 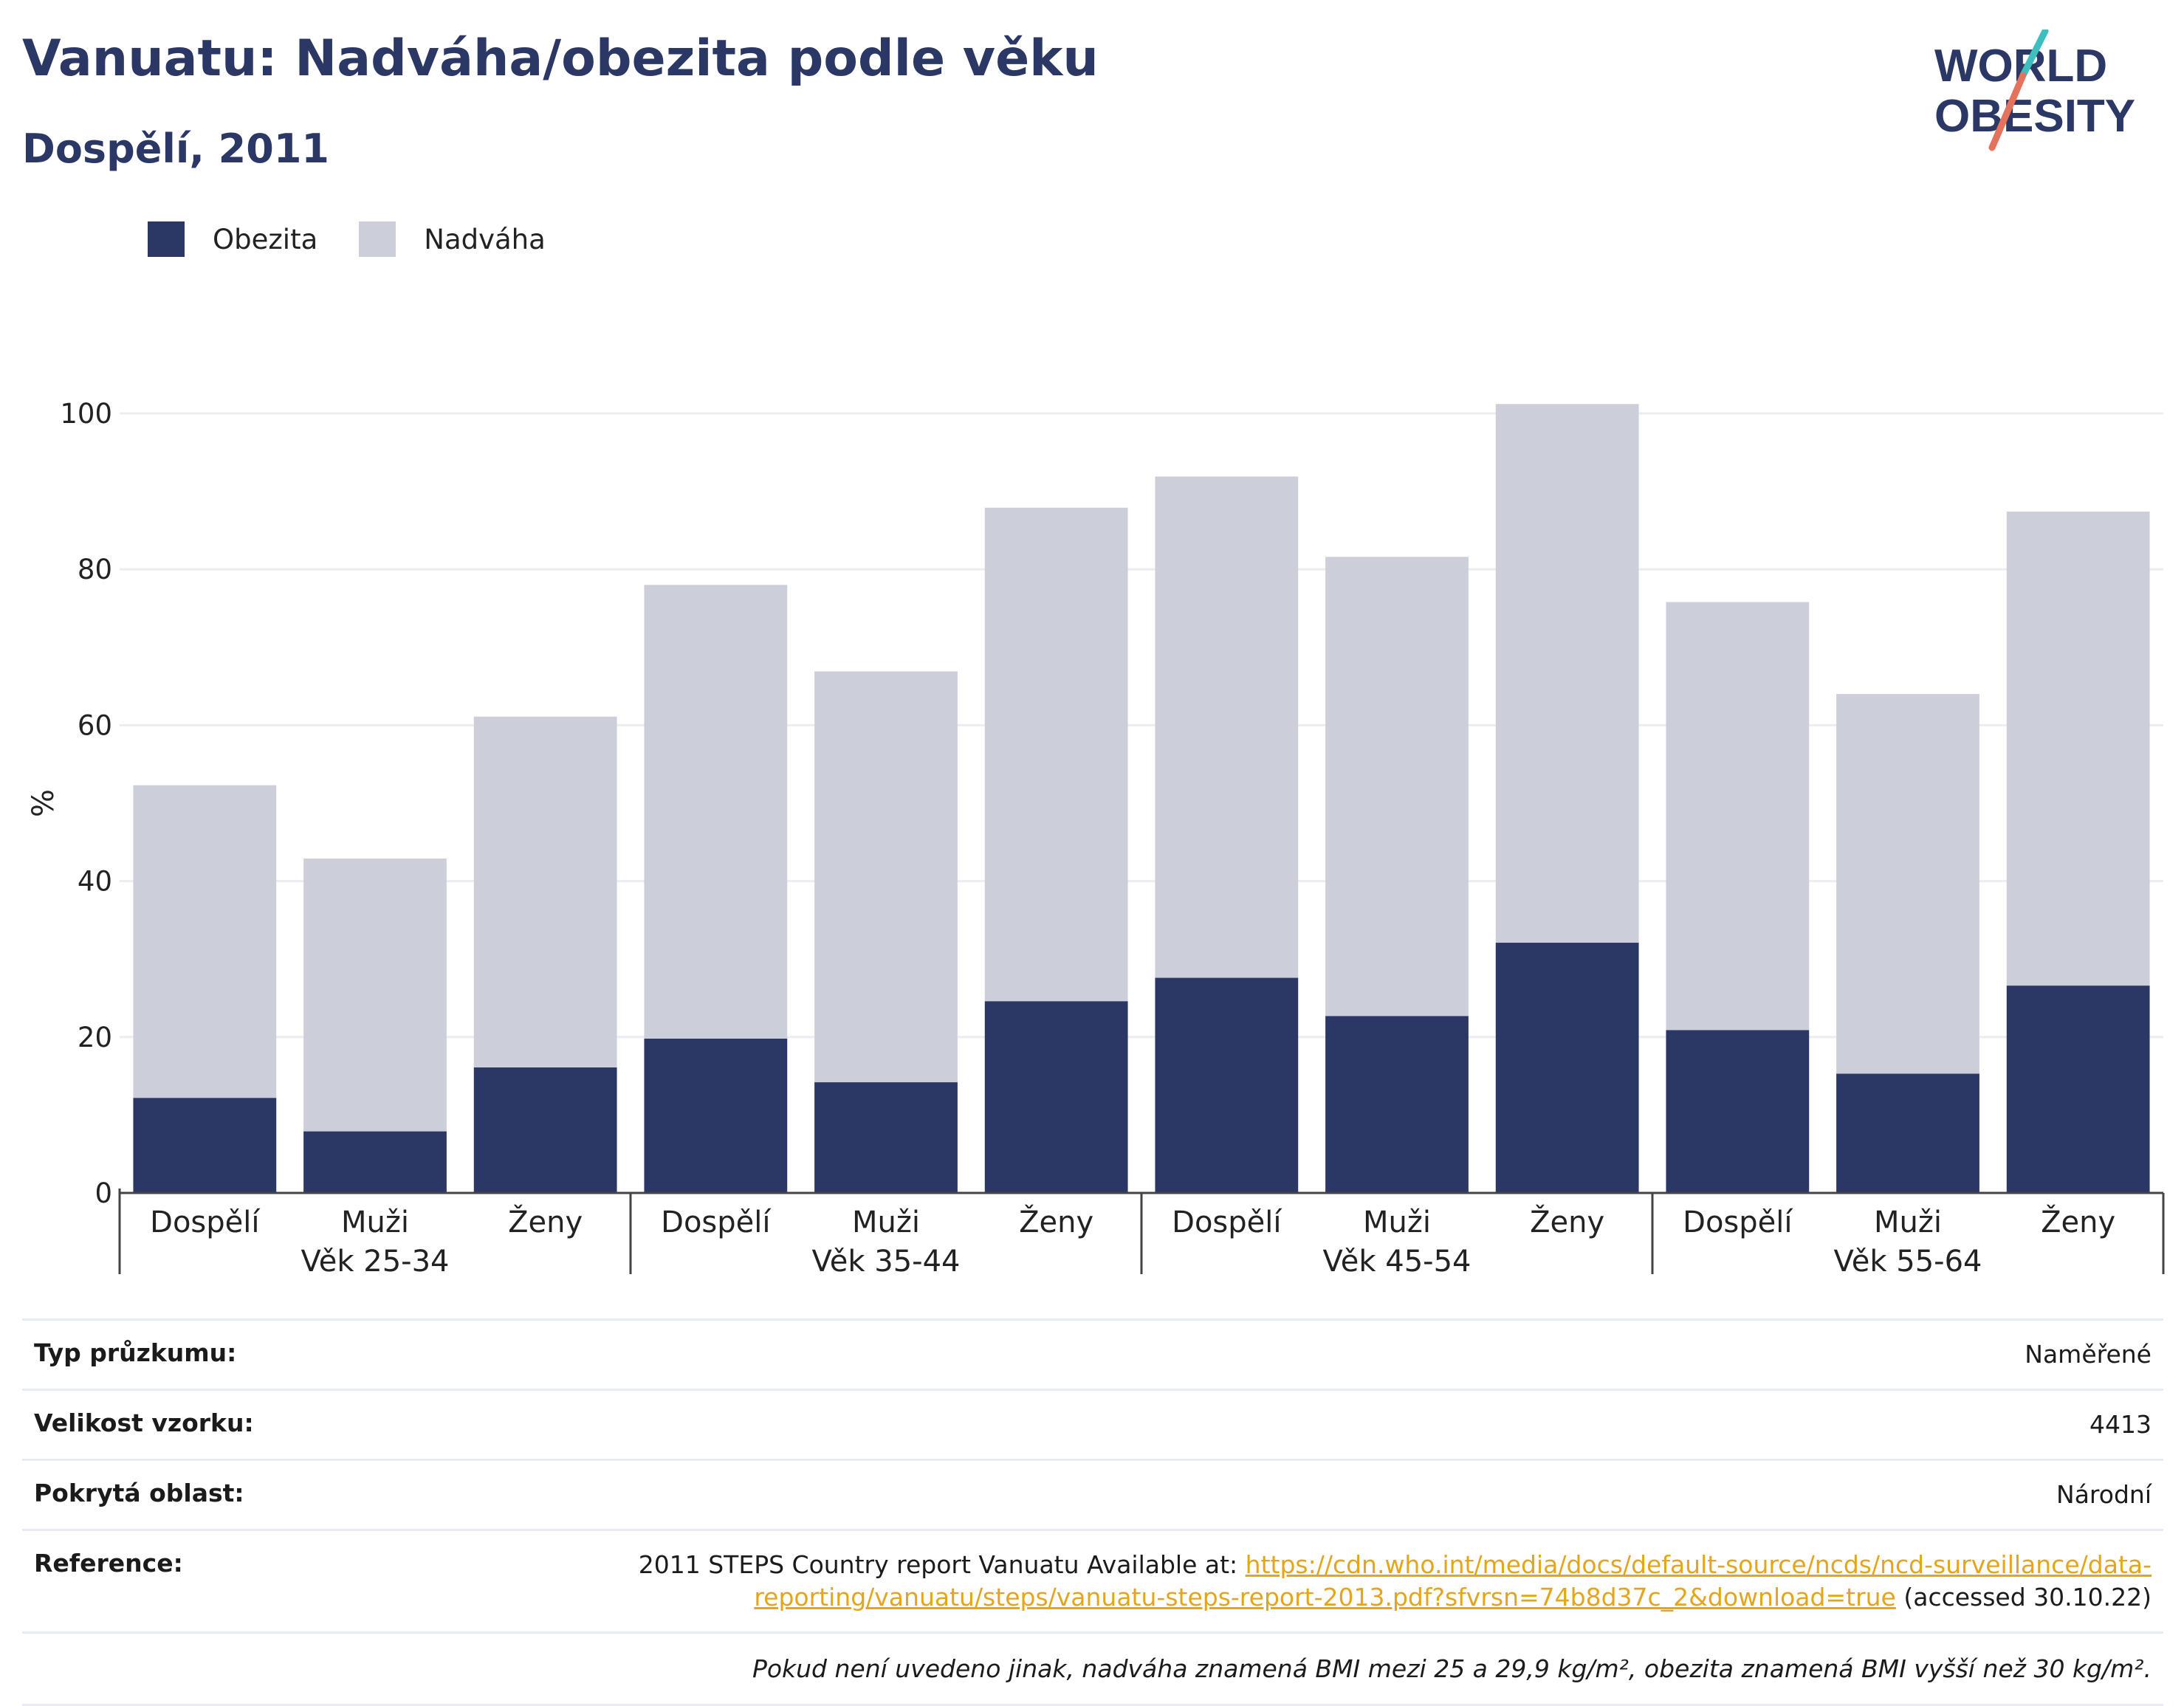 What do you see at coordinates (136, 1352) in the screenshot?
I see `info-label: Typ průzkumu:` at bounding box center [136, 1352].